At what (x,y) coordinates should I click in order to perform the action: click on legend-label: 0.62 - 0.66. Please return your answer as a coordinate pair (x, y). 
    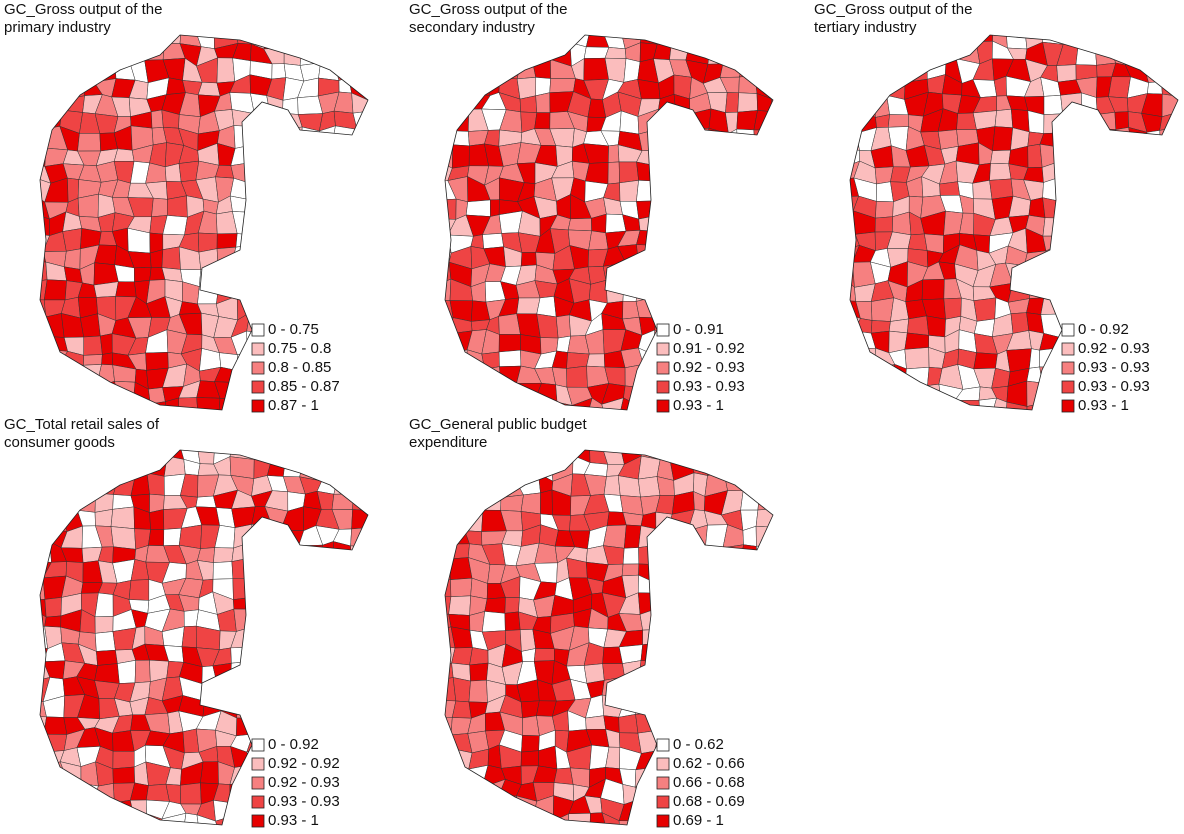
    Looking at the image, I should click on (709, 763).